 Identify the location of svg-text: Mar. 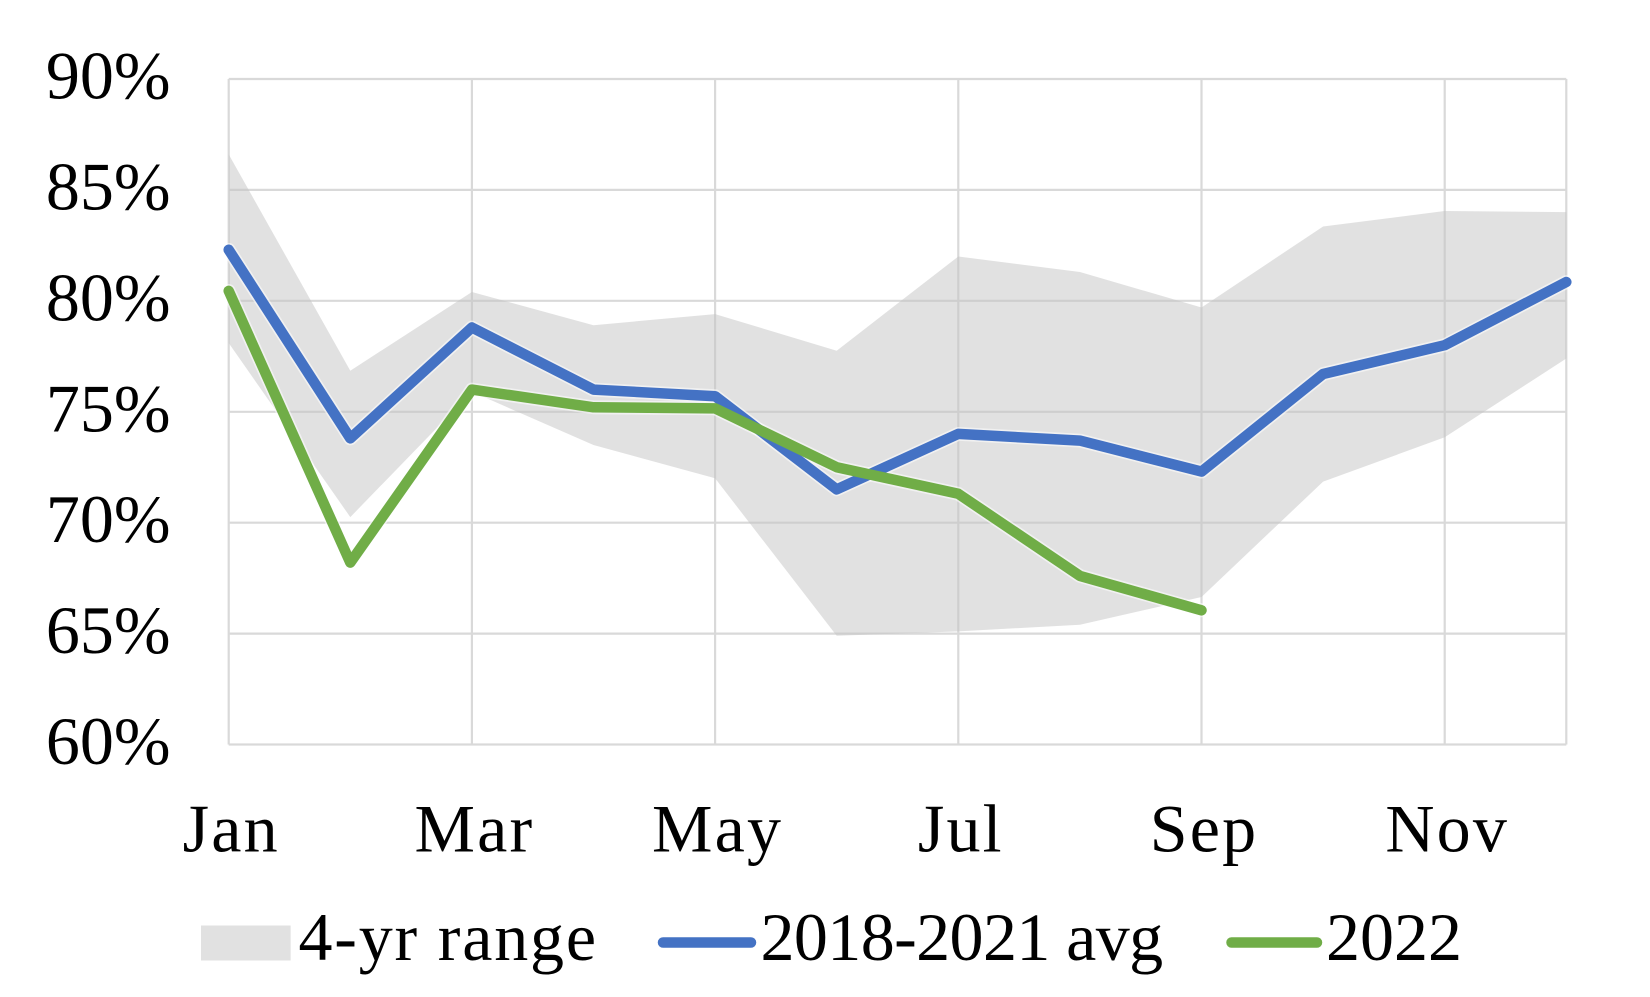
(474, 829).